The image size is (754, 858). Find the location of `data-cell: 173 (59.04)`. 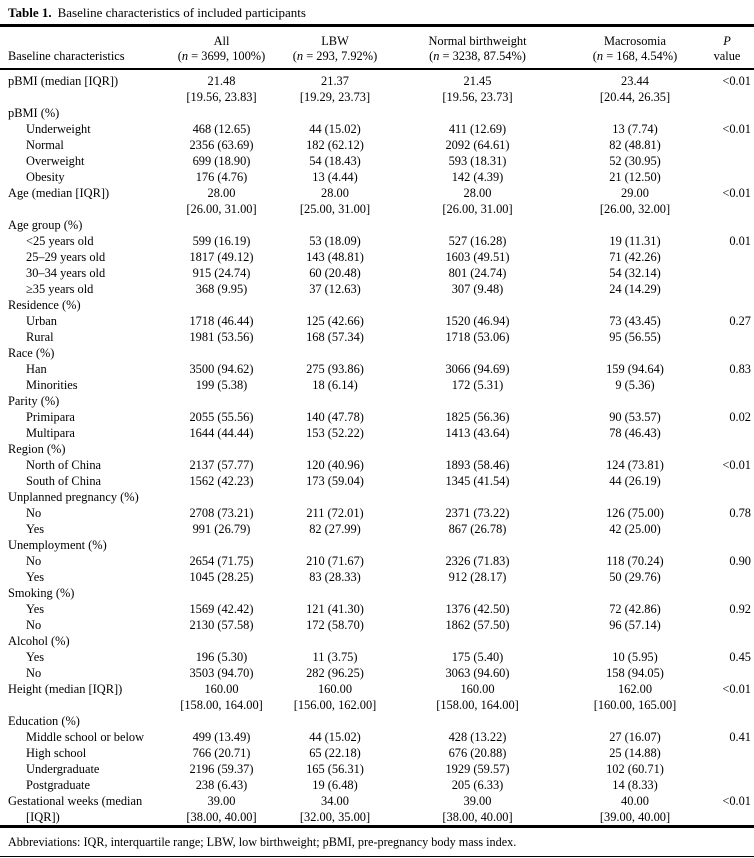

data-cell: 173 (59.04) is located at coordinates (335, 481).